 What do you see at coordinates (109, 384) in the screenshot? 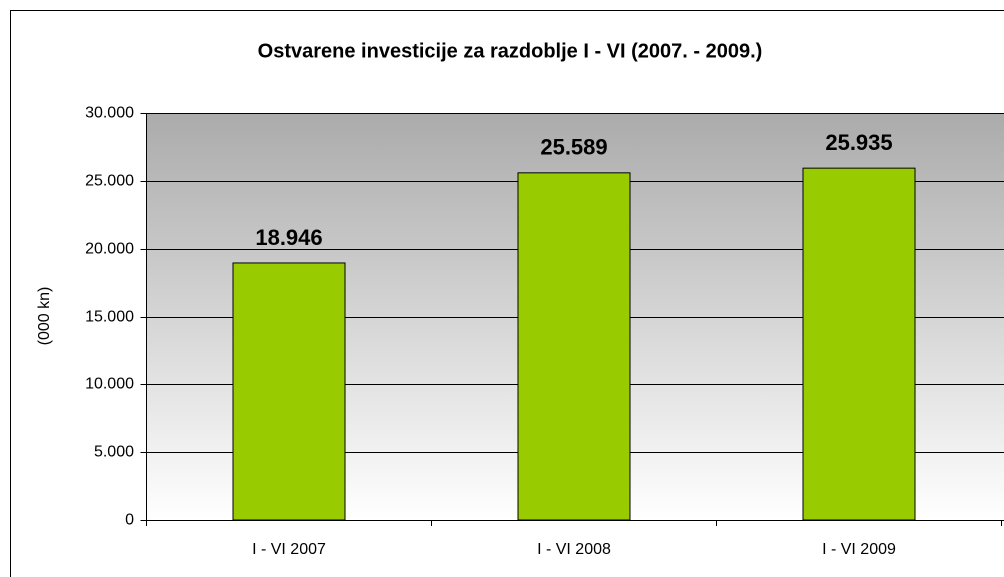
I see `y-tick-label: 10.000` at bounding box center [109, 384].